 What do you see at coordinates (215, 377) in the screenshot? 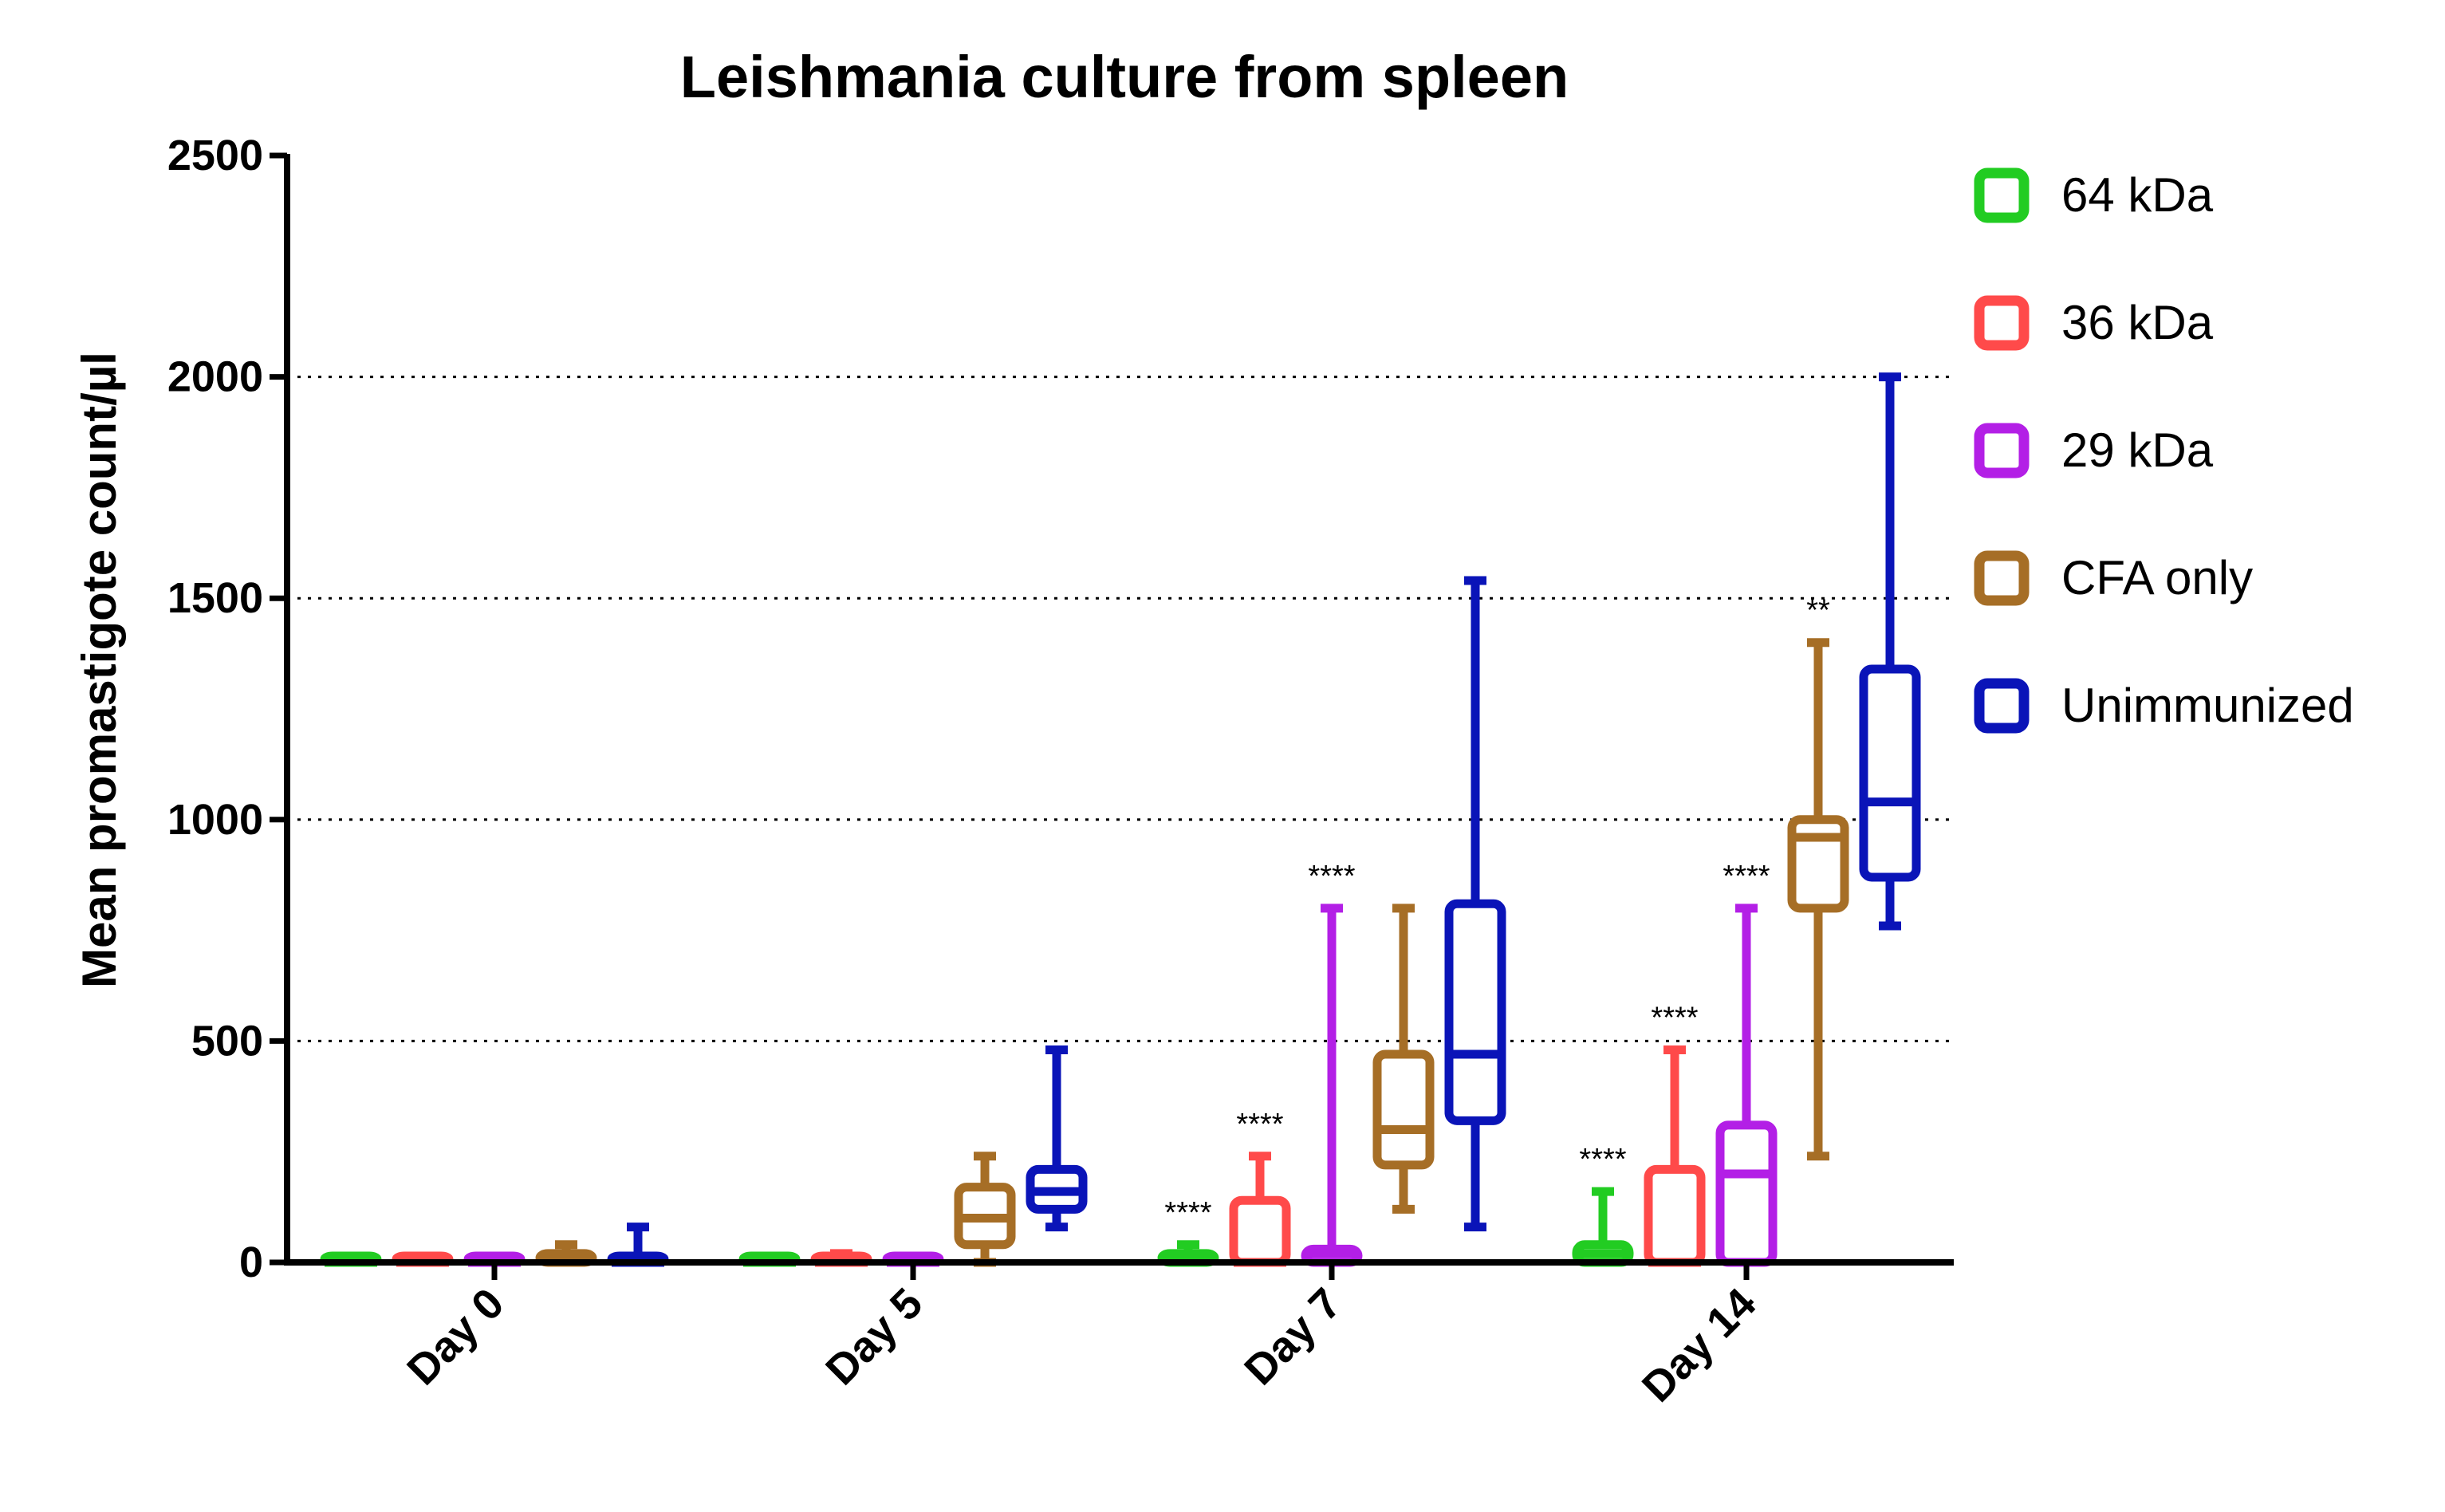
I see `y-tick-label: 2000` at bounding box center [215, 377].